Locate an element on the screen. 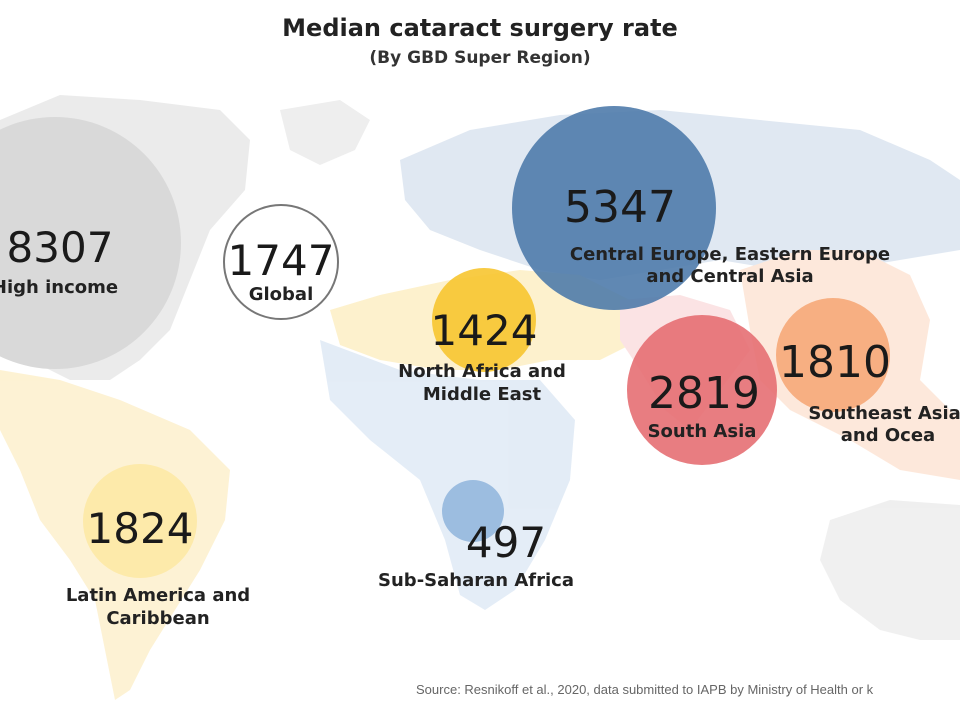 Image resolution: width=960 pixels, height=711 pixels. value-label-central-europe-eastern-europe-and-central-asia: 5347 is located at coordinates (620, 207).